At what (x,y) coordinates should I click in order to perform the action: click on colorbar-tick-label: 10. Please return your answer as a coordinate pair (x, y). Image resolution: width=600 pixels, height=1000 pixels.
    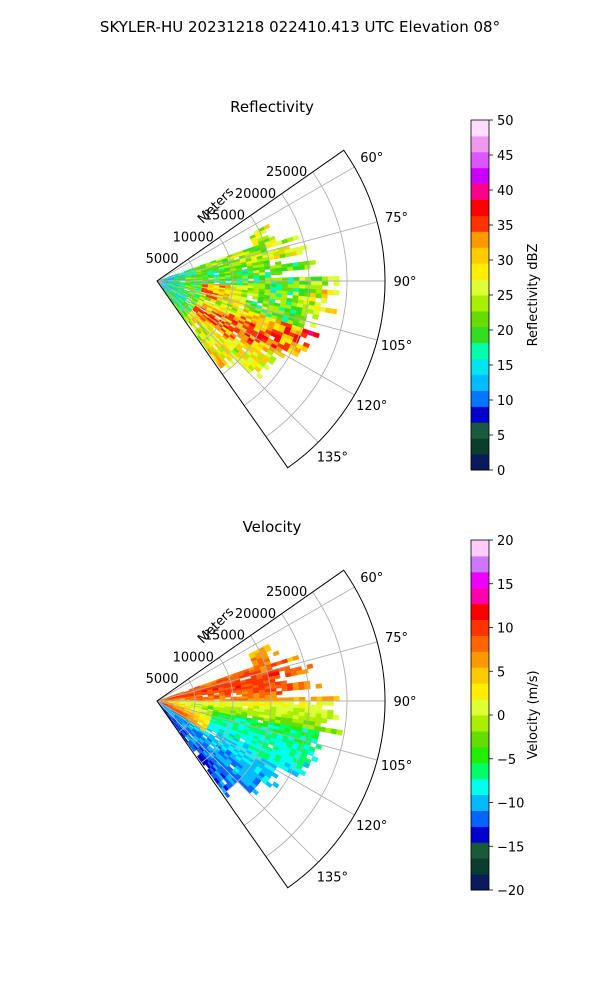
    Looking at the image, I should click on (505, 629).